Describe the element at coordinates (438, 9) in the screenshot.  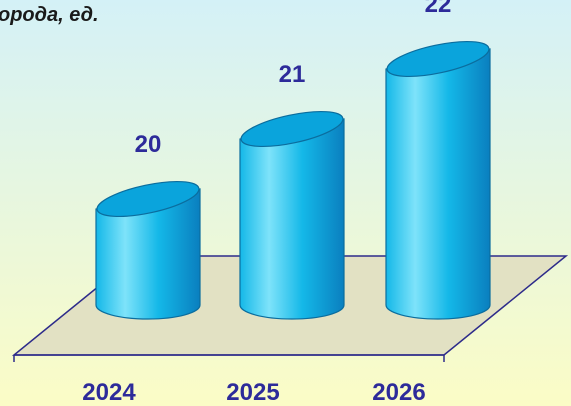
I see `data-label: 22` at that location.